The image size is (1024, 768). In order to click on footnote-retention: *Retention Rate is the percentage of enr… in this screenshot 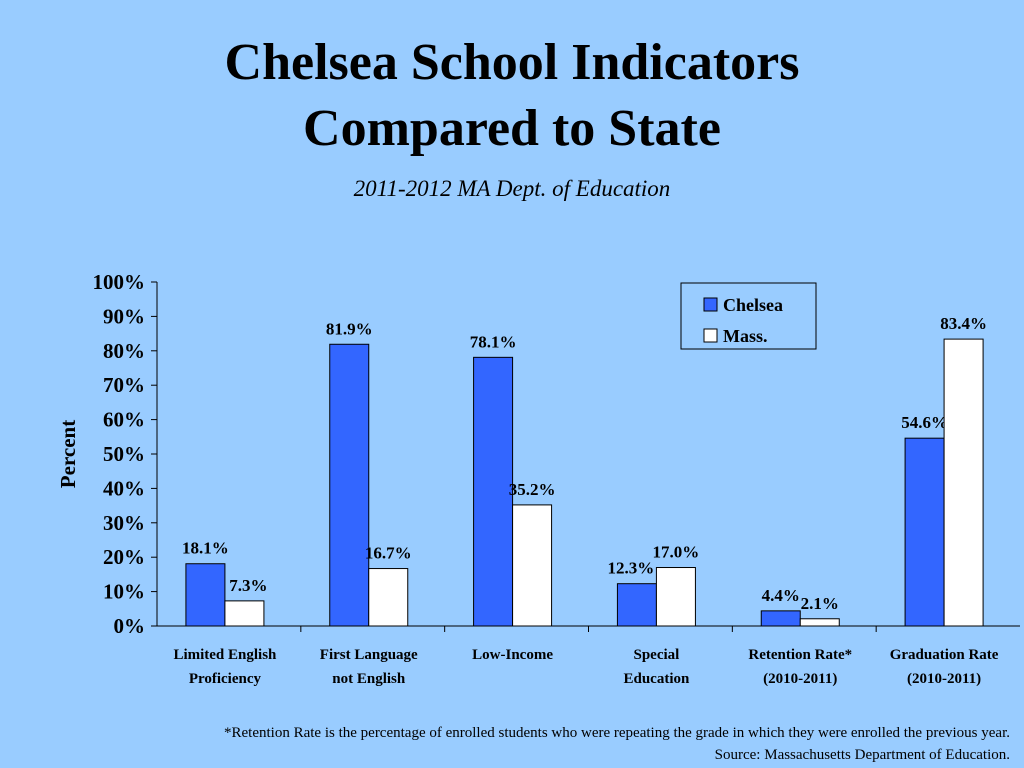, I will do `click(617, 733)`.